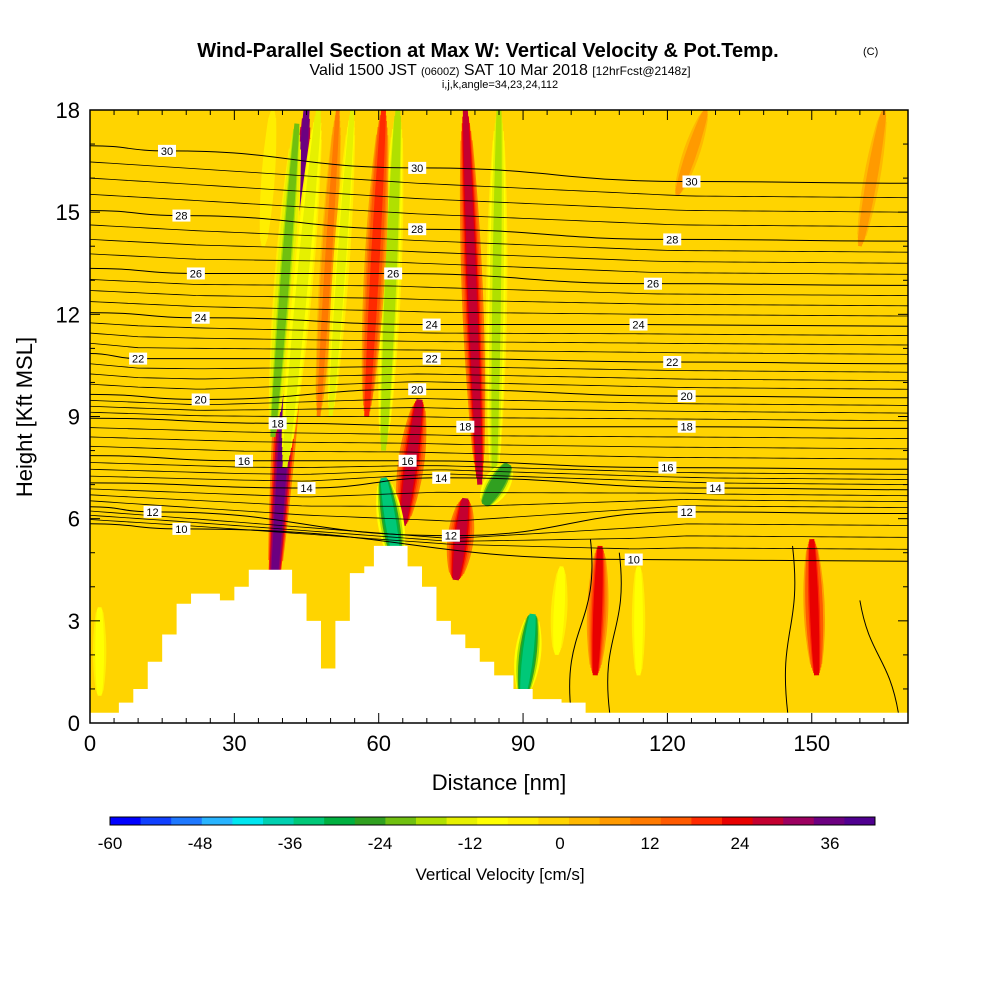 The height and width of the screenshot is (1000, 1000). I want to click on theta-label-text: 14, so click(306, 489).